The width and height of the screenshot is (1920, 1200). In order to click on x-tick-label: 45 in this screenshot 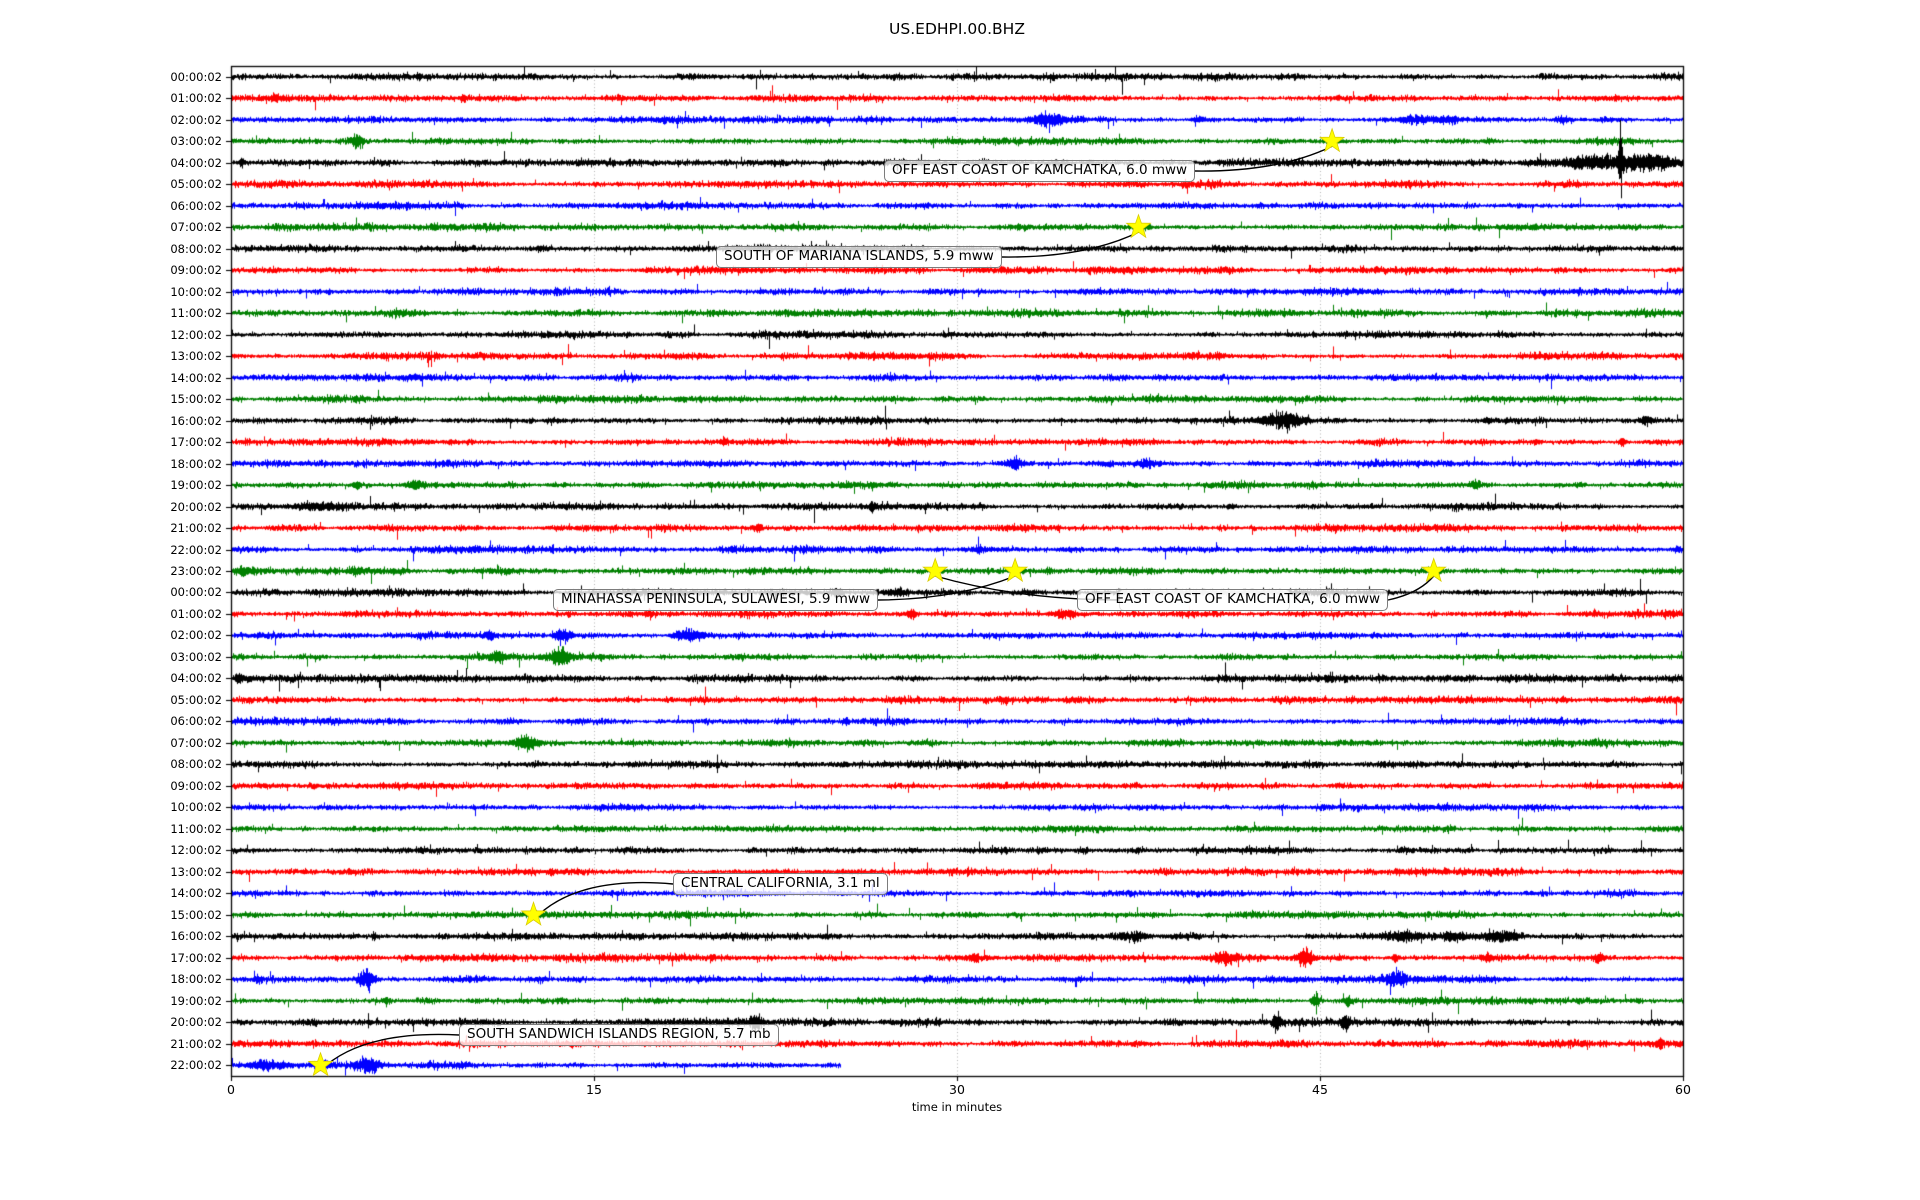, I will do `click(1320, 1089)`.